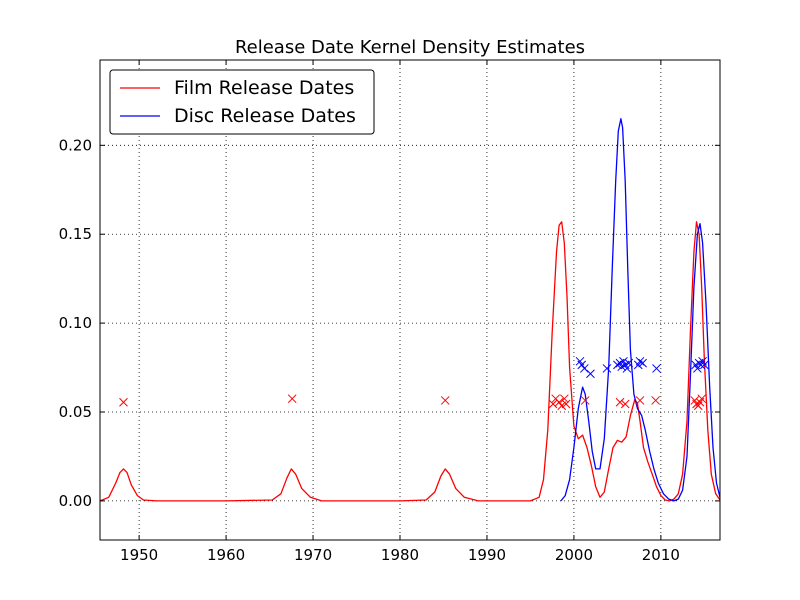  Describe the element at coordinates (264, 88) in the screenshot. I see `legend-label-film: Film Release Dates` at that location.